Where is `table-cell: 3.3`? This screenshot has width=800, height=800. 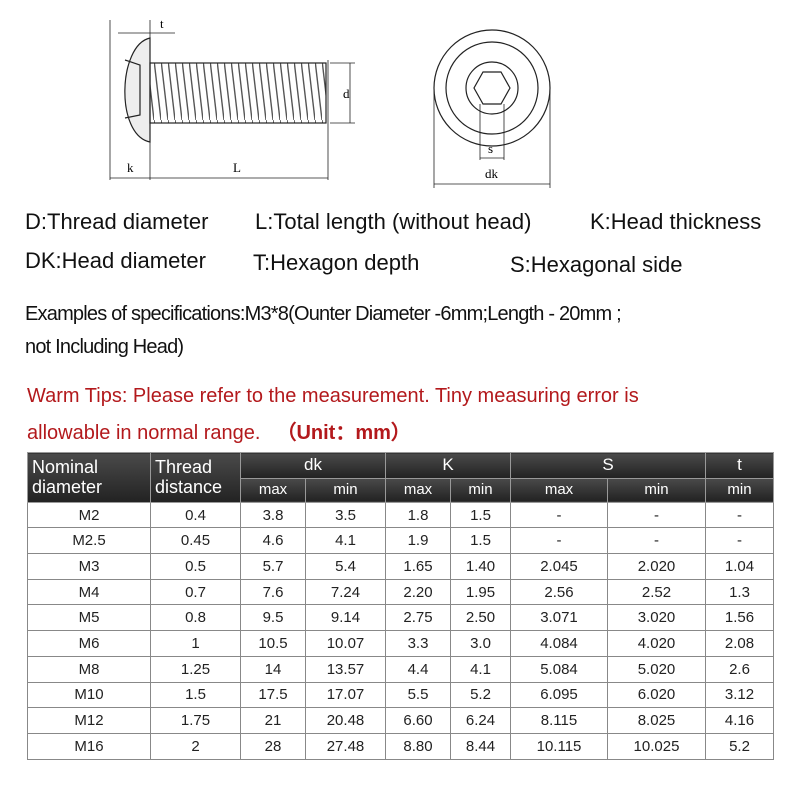
table-cell: 3.3 is located at coordinates (418, 643).